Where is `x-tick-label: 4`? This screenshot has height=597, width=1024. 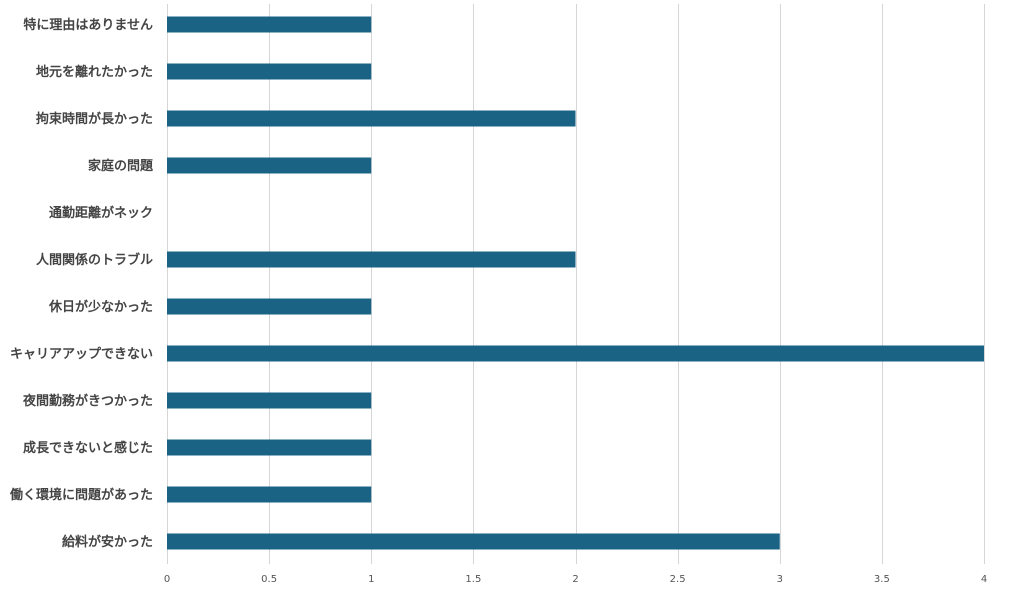 x-tick-label: 4 is located at coordinates (984, 579).